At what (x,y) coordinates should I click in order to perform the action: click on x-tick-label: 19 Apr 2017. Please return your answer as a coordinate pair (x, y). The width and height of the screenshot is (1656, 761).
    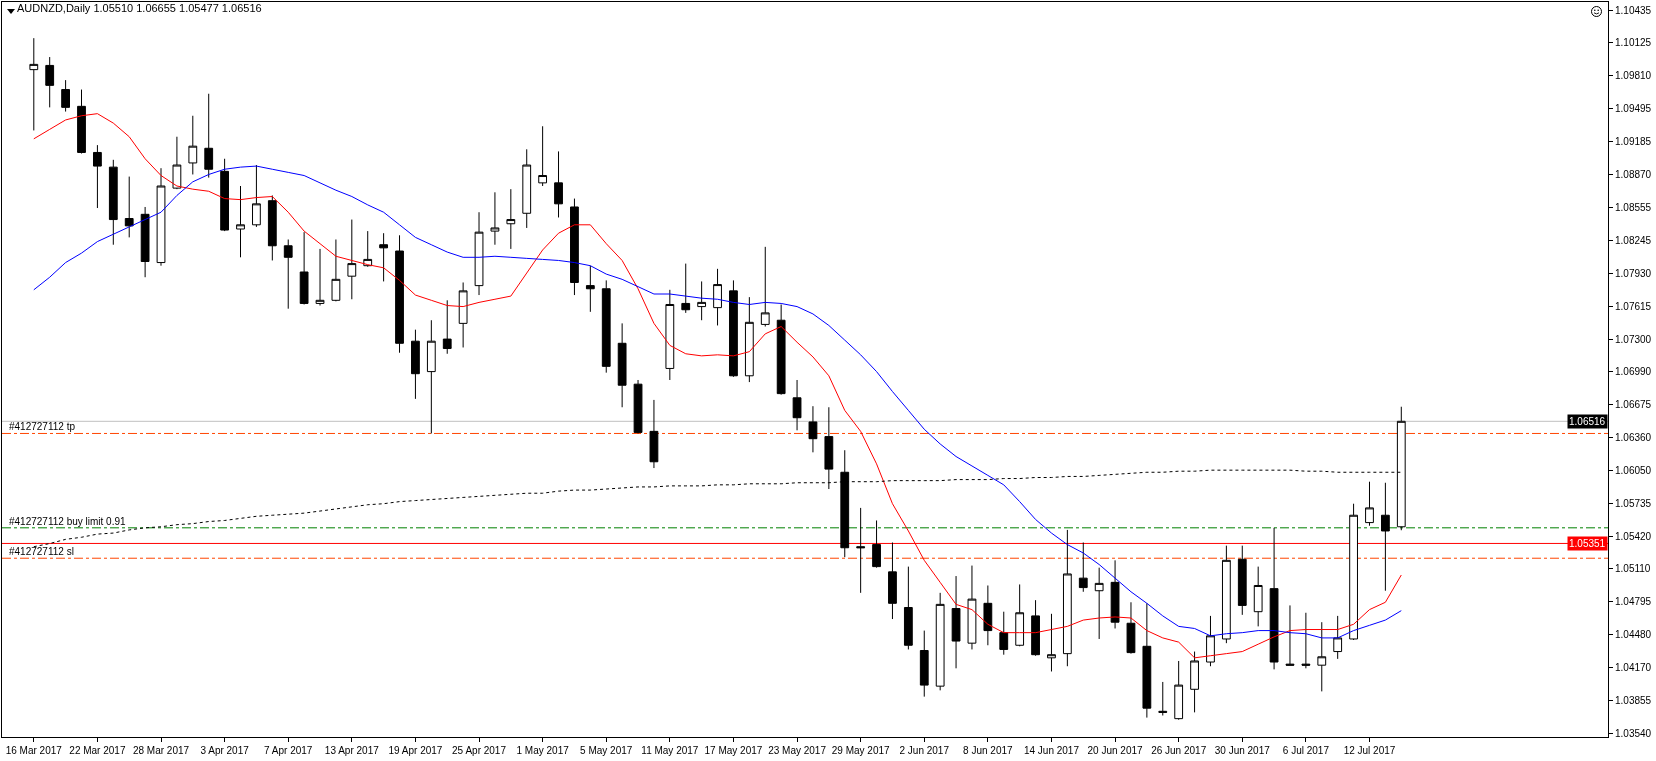
    Looking at the image, I should click on (415, 750).